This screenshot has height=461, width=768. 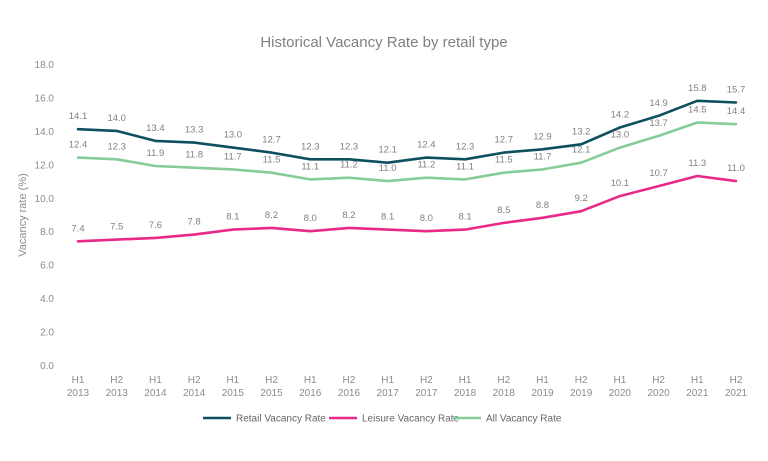 What do you see at coordinates (78, 145) in the screenshot?
I see `data-label-all-vacancy-rate: 12.4` at bounding box center [78, 145].